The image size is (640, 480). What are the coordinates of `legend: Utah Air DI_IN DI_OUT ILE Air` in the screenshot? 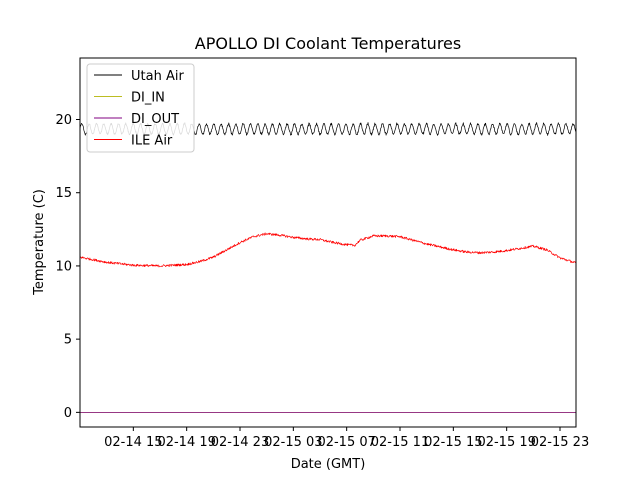 It's located at (140, 108).